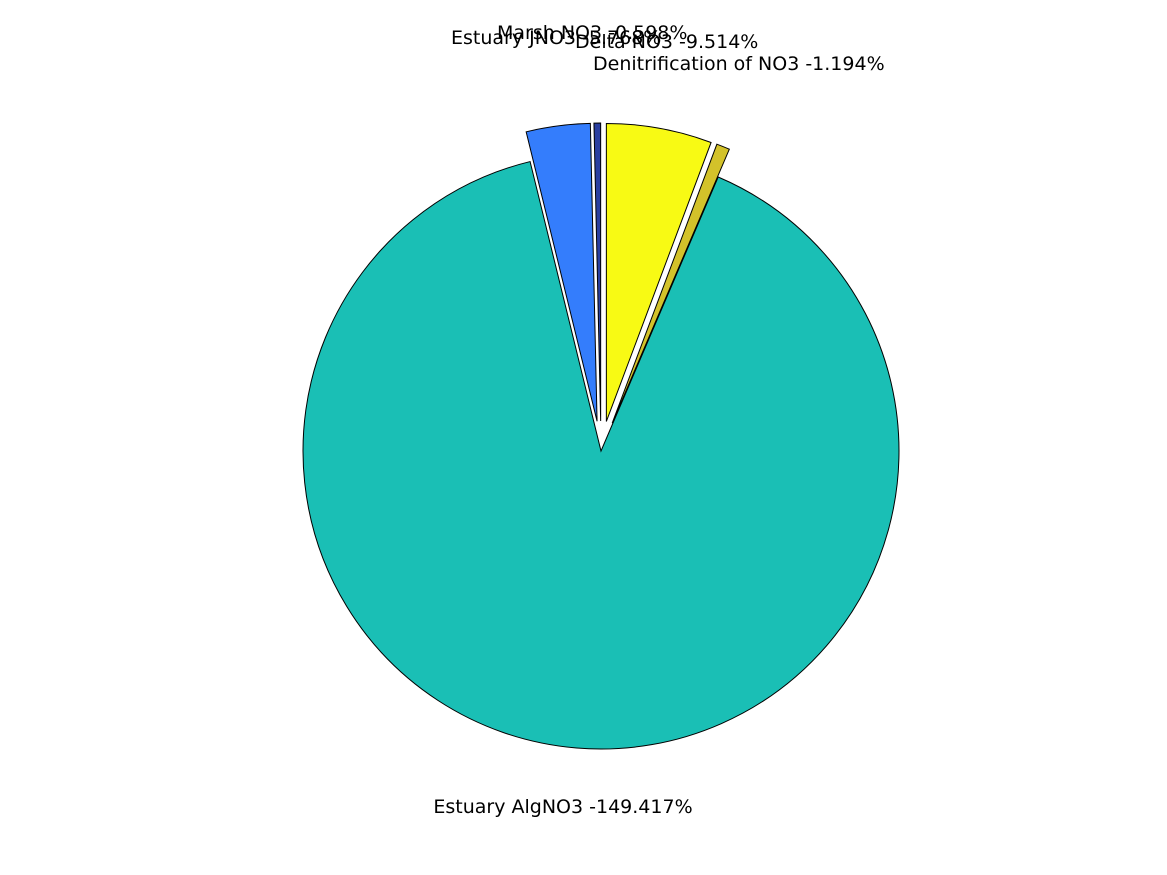 This screenshot has width=1167, height=875. What do you see at coordinates (666, 42) in the screenshot?
I see `slice-label: Delta NO3 -9.514%` at bounding box center [666, 42].